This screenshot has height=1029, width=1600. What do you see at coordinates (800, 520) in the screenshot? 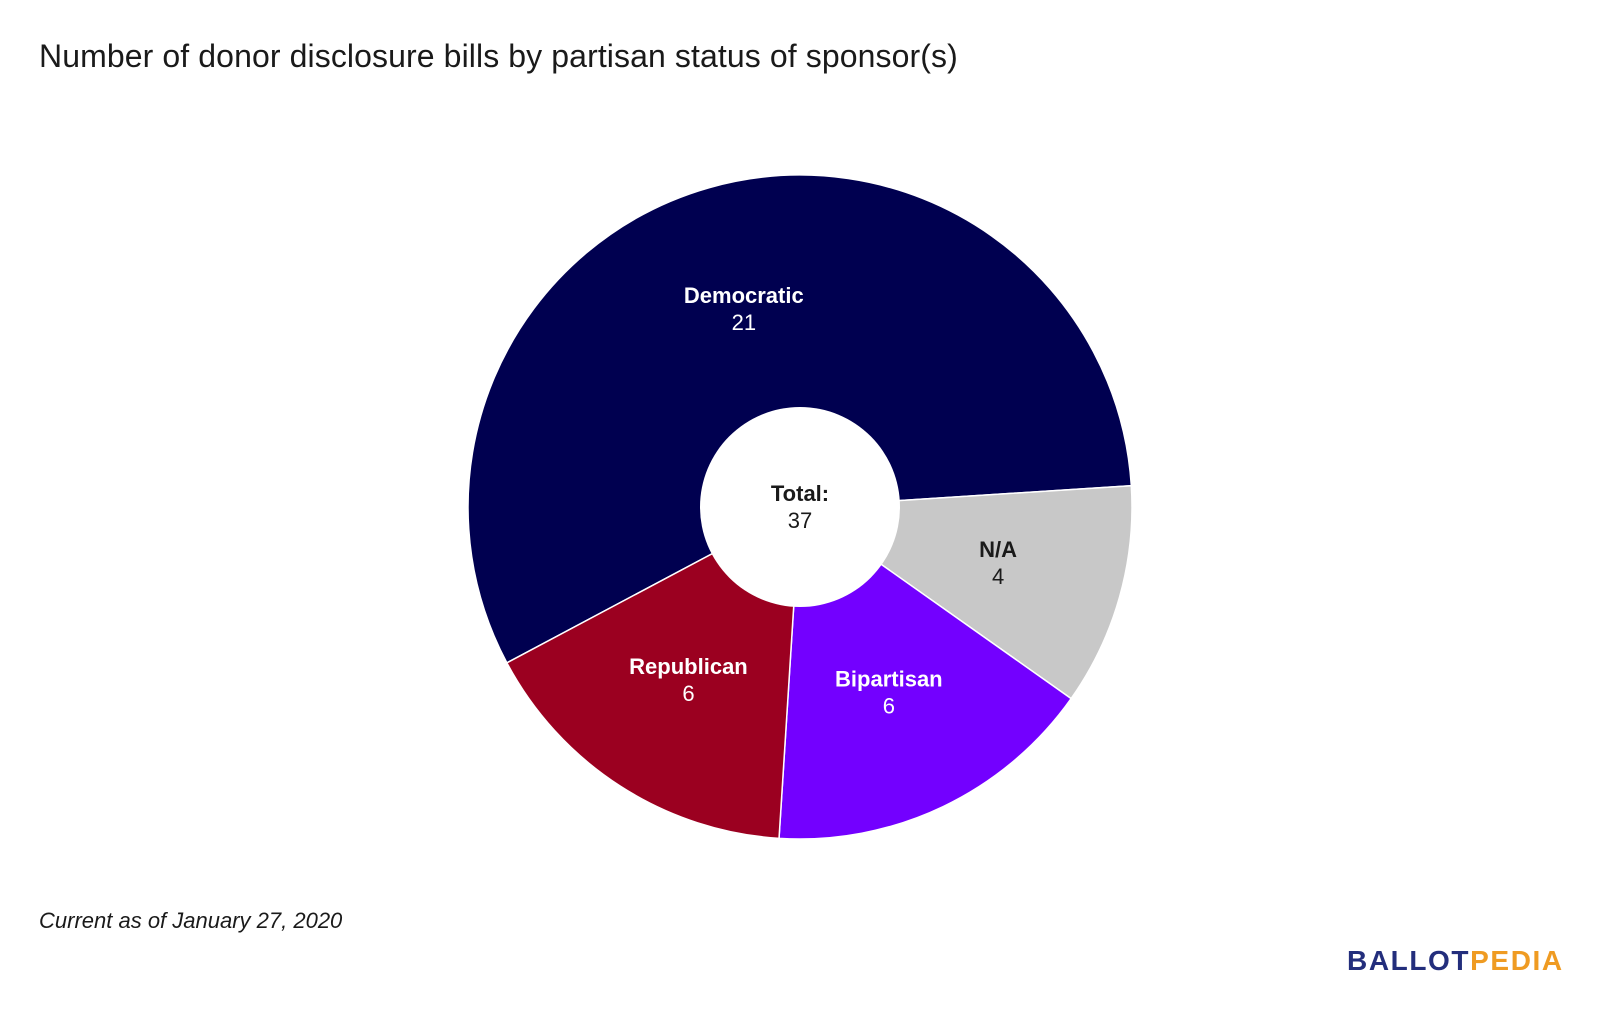
I see `center-total-value: 37` at bounding box center [800, 520].